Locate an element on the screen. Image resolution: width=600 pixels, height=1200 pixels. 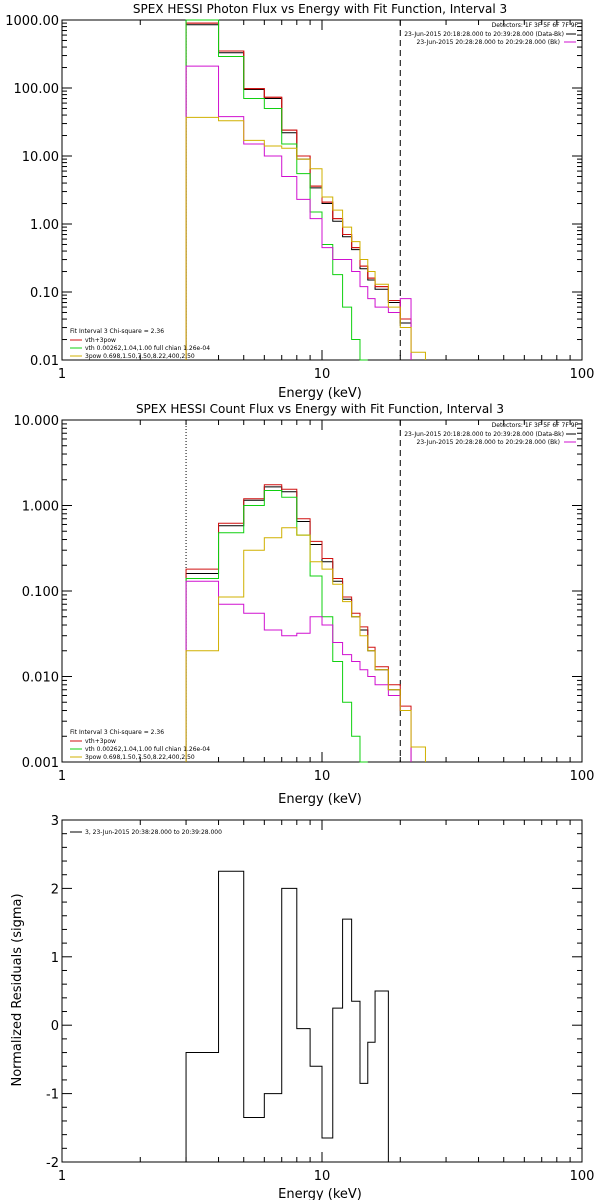
photon-x-tick-label: 1 is located at coordinates (62, 374).